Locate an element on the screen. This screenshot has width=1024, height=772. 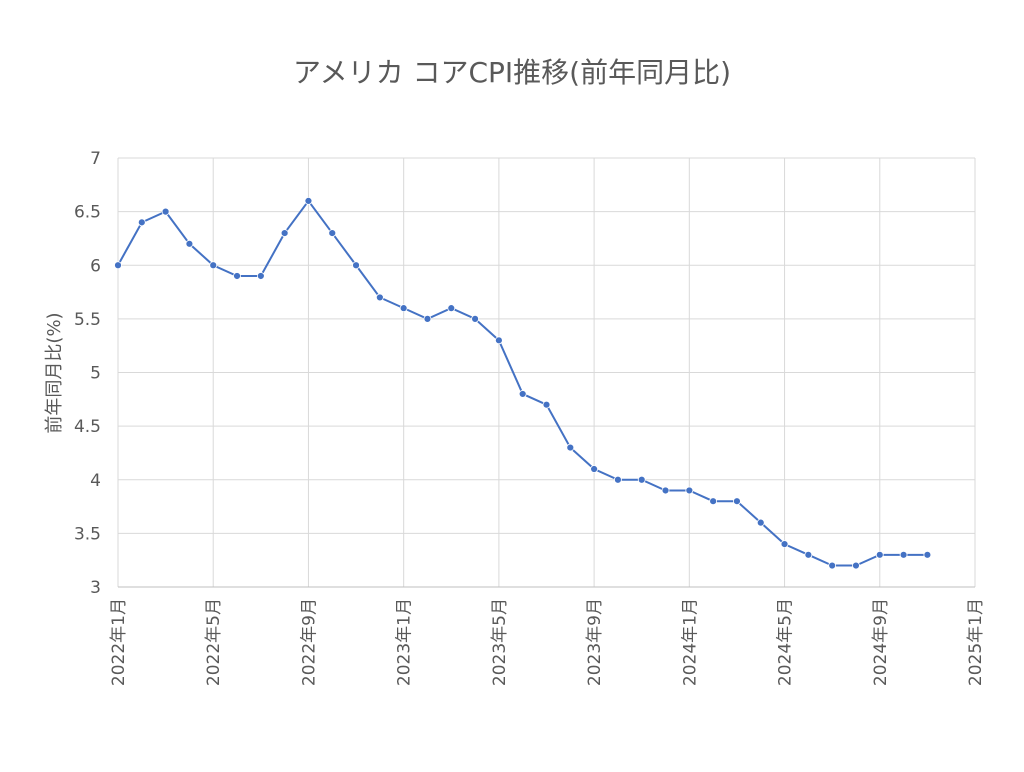
y-tick-label: 3.5 is located at coordinates (87, 534).